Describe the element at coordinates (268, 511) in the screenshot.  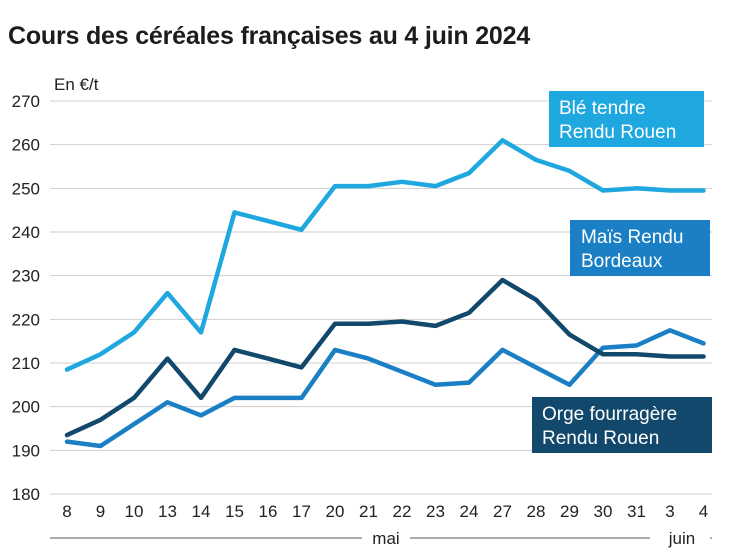
I see `x-tick-label: 16` at that location.